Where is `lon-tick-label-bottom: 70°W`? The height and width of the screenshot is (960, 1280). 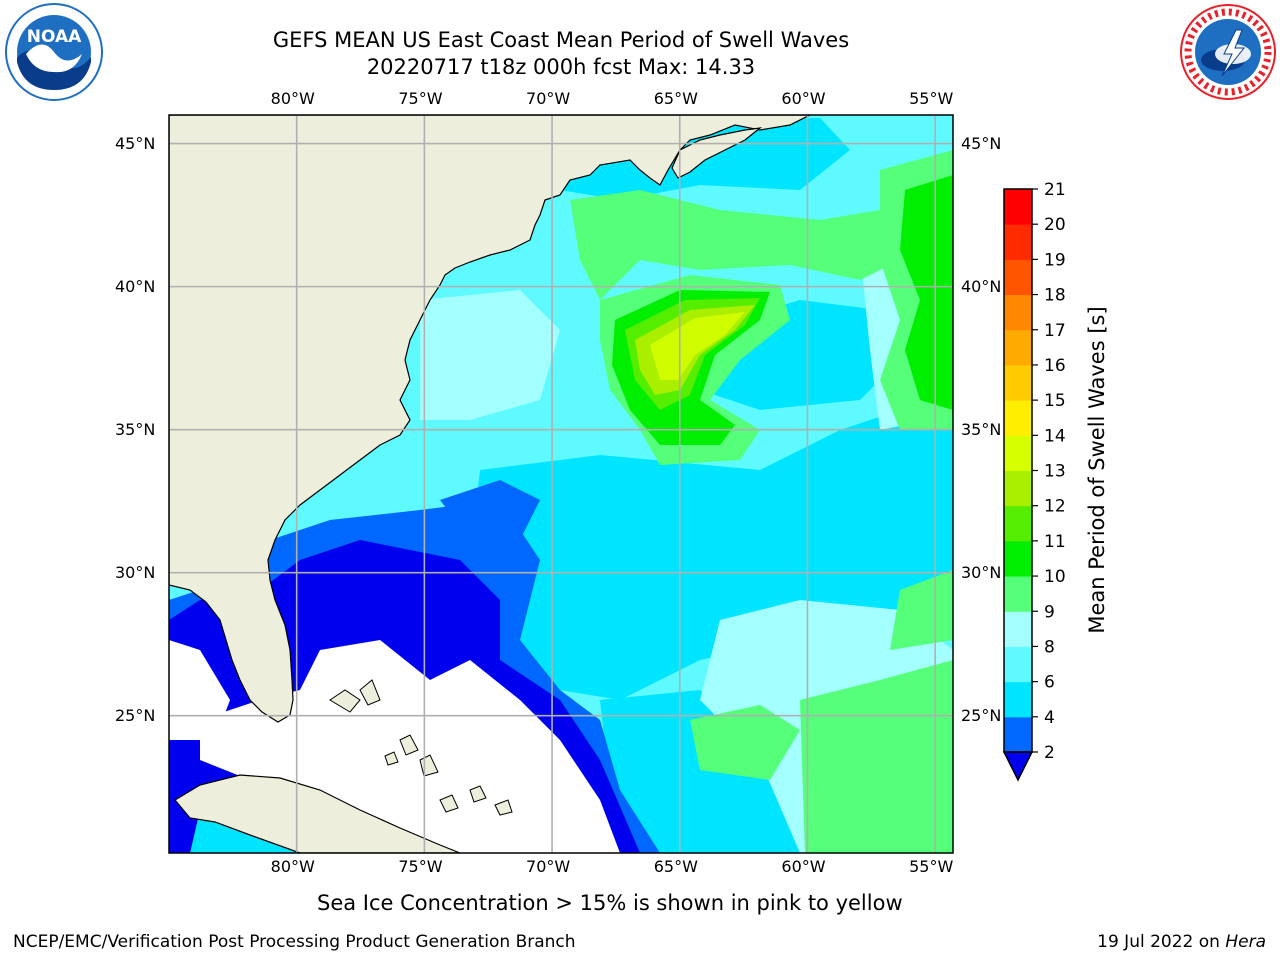 lon-tick-label-bottom: 70°W is located at coordinates (548, 866).